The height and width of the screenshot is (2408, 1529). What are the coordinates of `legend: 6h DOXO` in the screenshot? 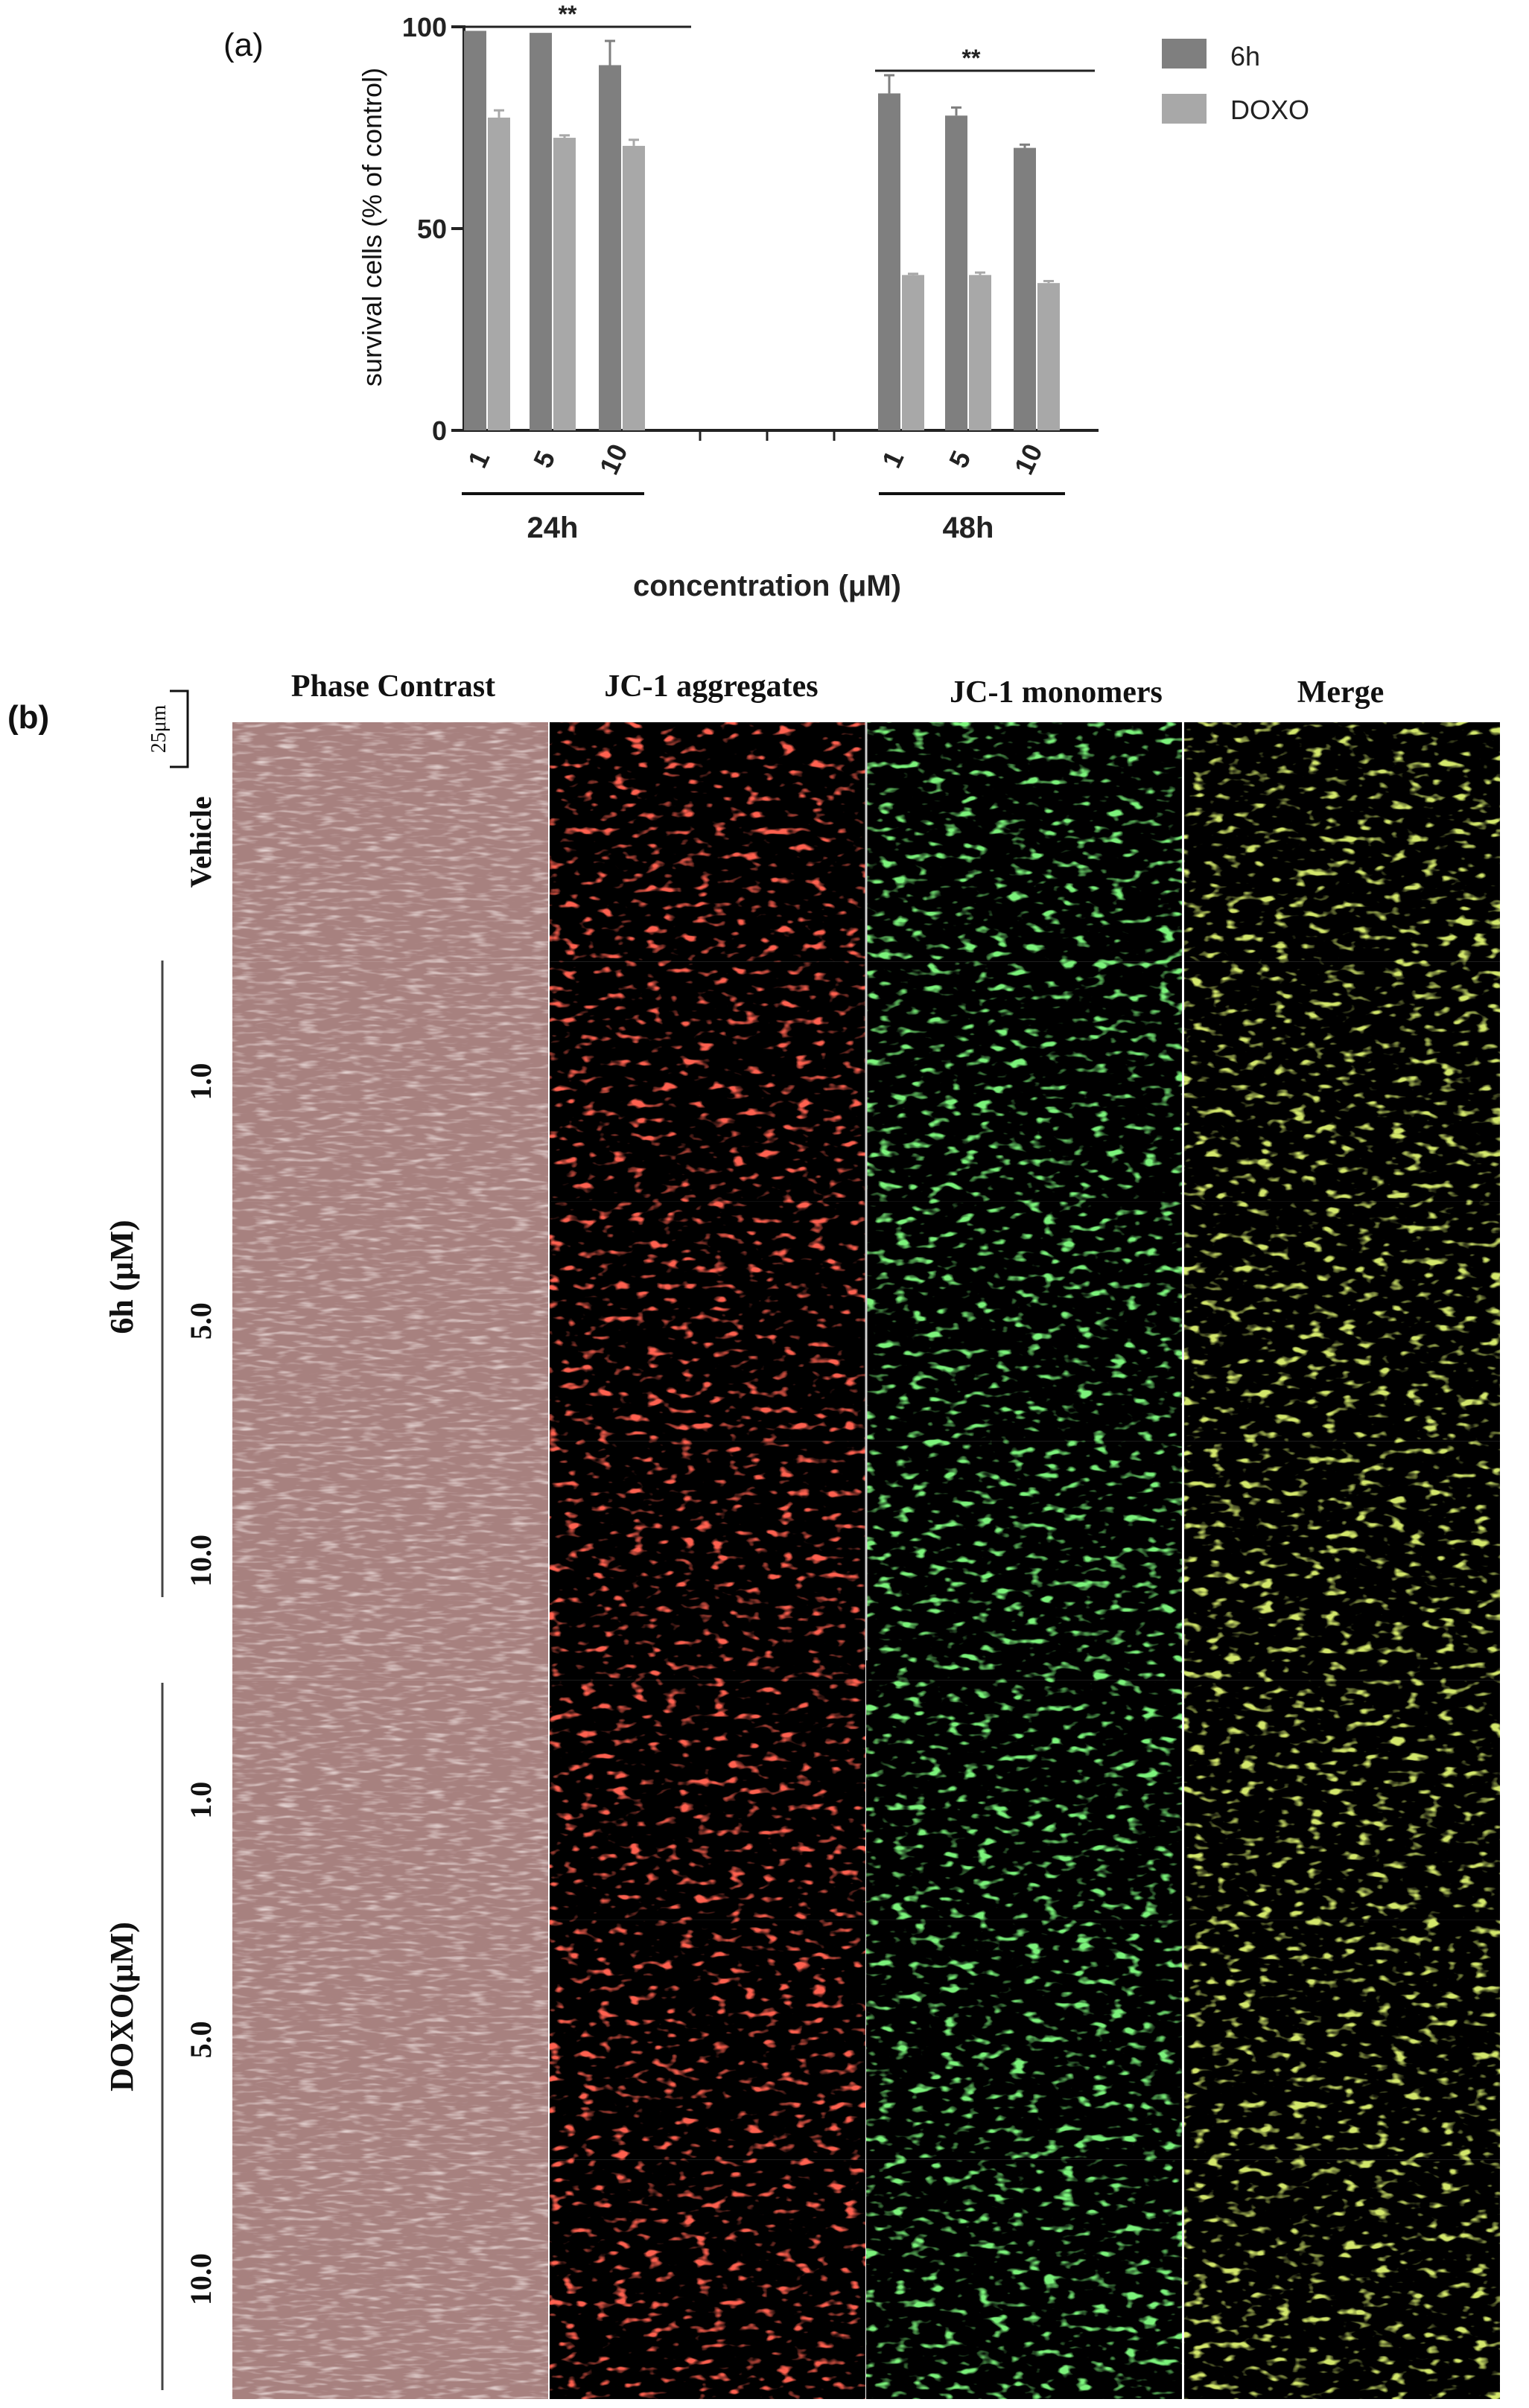 It's located at (1235, 82).